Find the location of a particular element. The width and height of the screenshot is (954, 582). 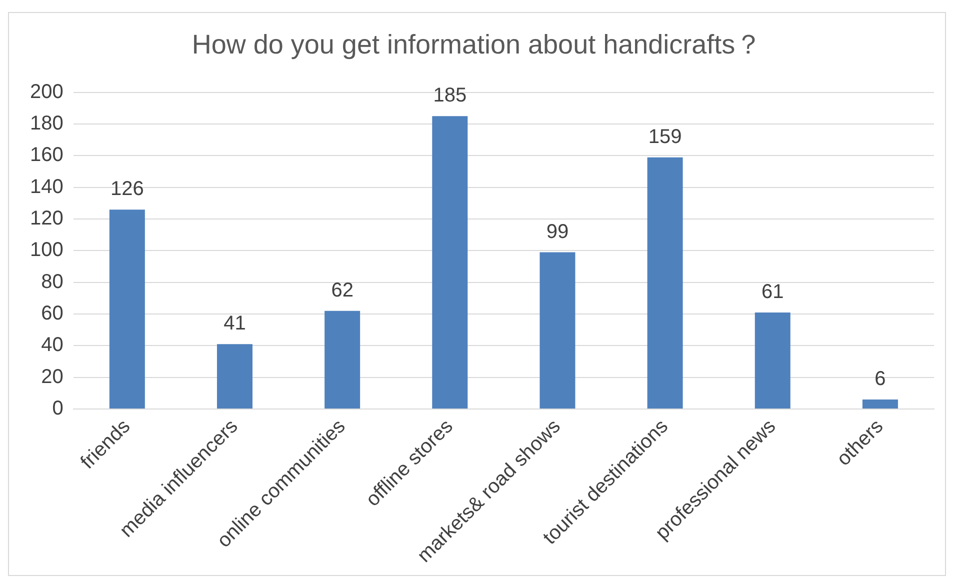

y-tick-label: 200 is located at coordinates (47, 91).